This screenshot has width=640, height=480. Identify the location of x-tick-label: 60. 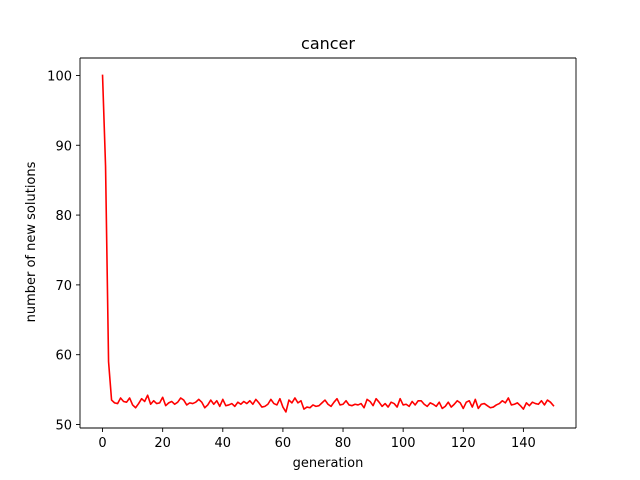
(283, 443).